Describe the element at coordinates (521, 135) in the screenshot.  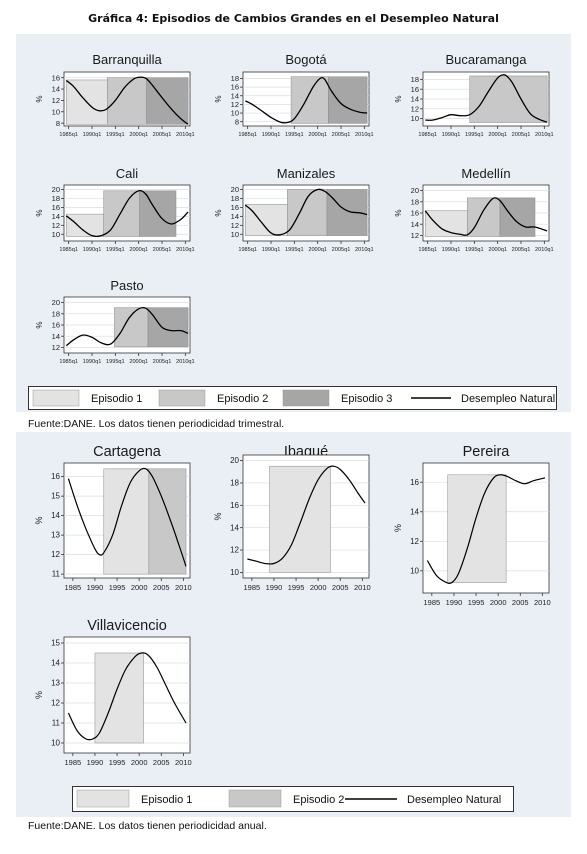
I see `xtick-label-bucaramanga-4: 2005q1` at that location.